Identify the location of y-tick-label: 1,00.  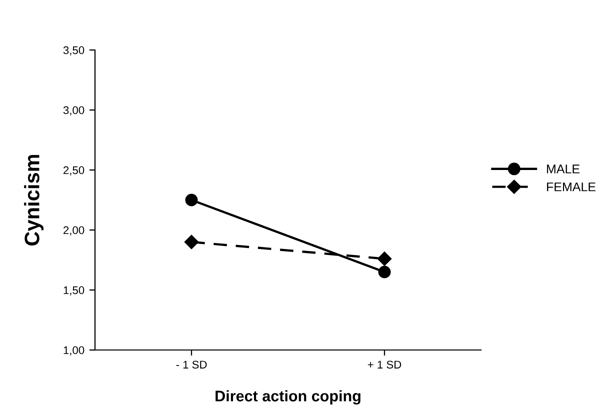
(74, 351).